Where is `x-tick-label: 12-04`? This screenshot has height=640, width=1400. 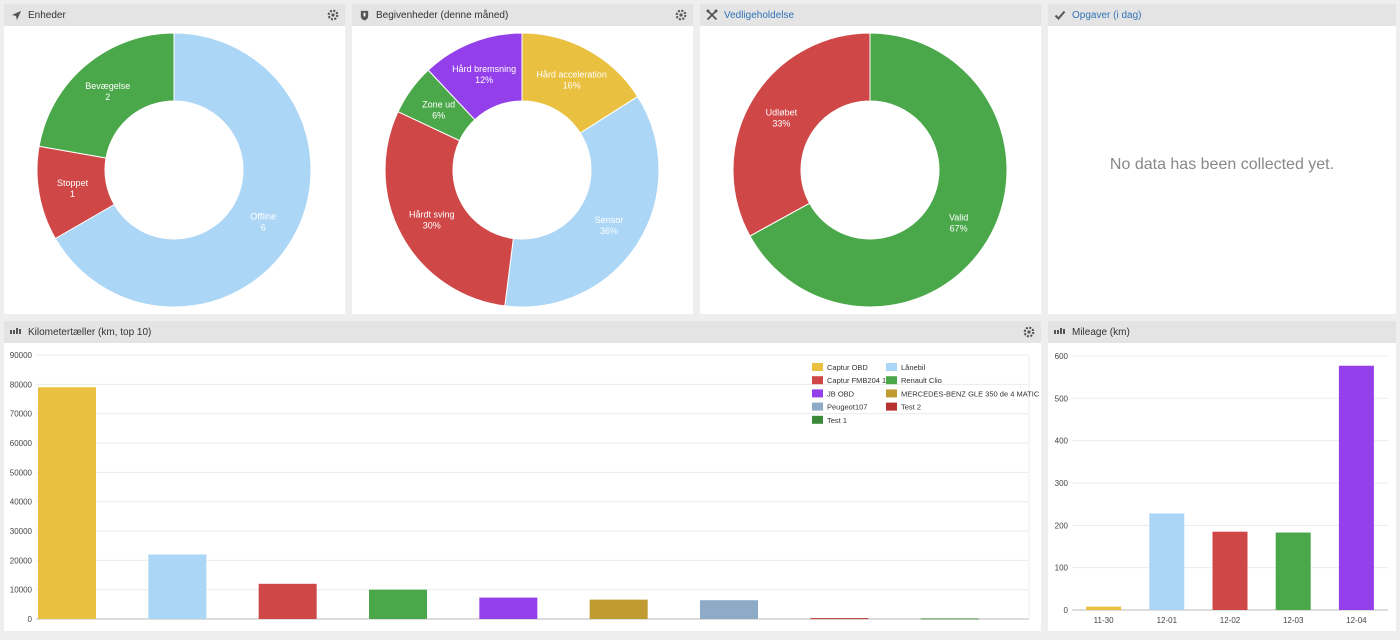
x-tick-label: 12-04 is located at coordinates (1356, 620).